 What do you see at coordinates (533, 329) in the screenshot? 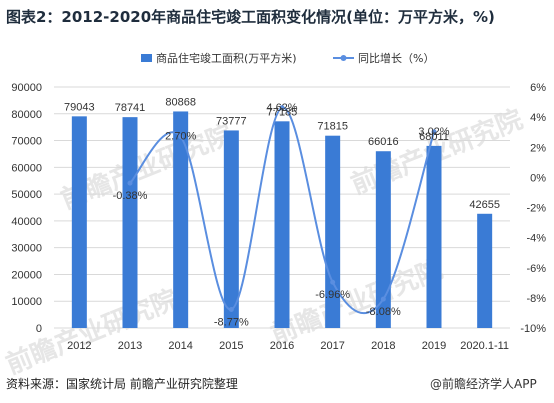
I see `y2-tick-label: -10%` at bounding box center [533, 329].